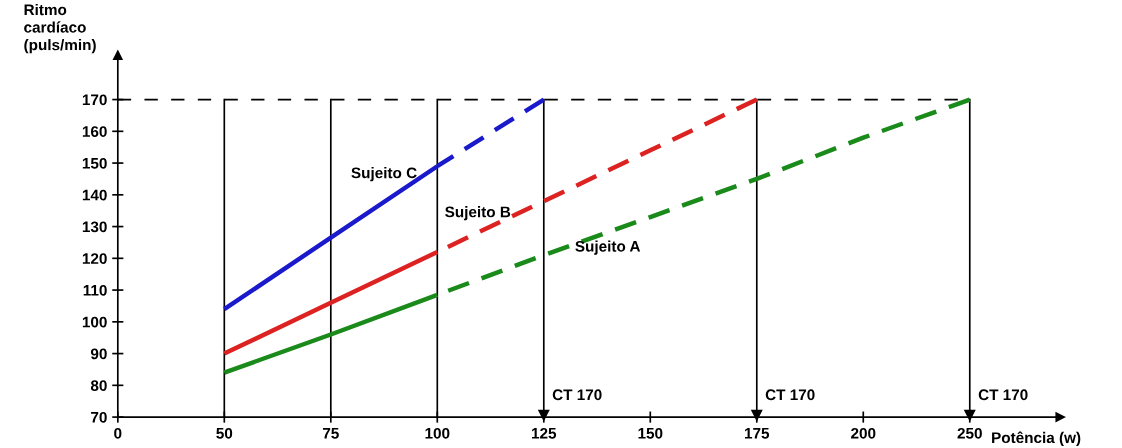  Describe the element at coordinates (1036, 439) in the screenshot. I see `x-axis-title: Potência (w)` at that location.